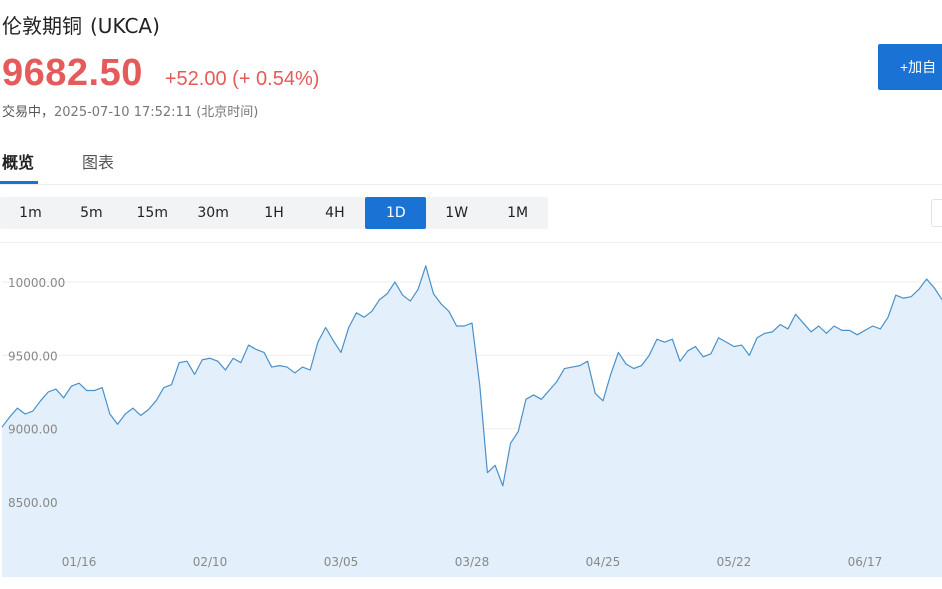 The height and width of the screenshot is (589, 942). Describe the element at coordinates (18, 162) in the screenshot. I see `tab-overview: 概览` at that location.